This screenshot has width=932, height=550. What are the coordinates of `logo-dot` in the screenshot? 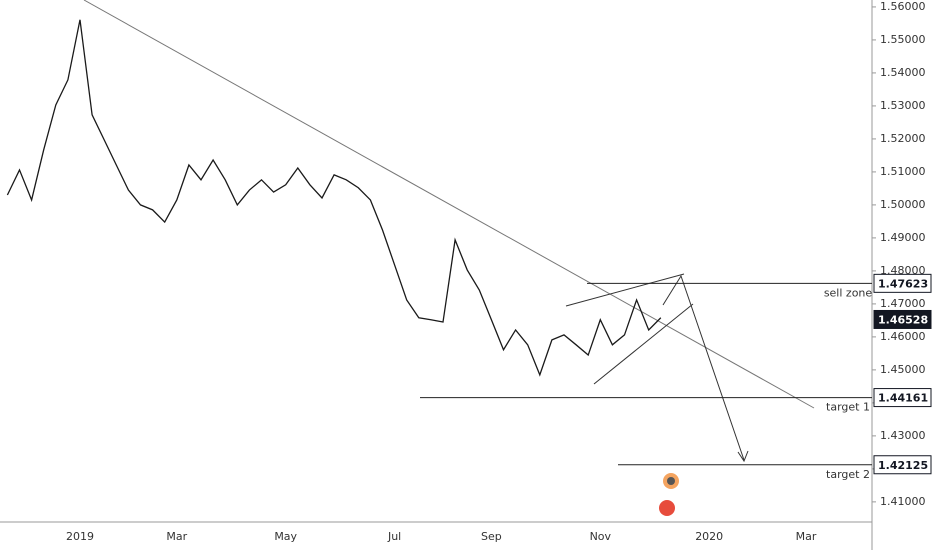 It's located at (671, 481).